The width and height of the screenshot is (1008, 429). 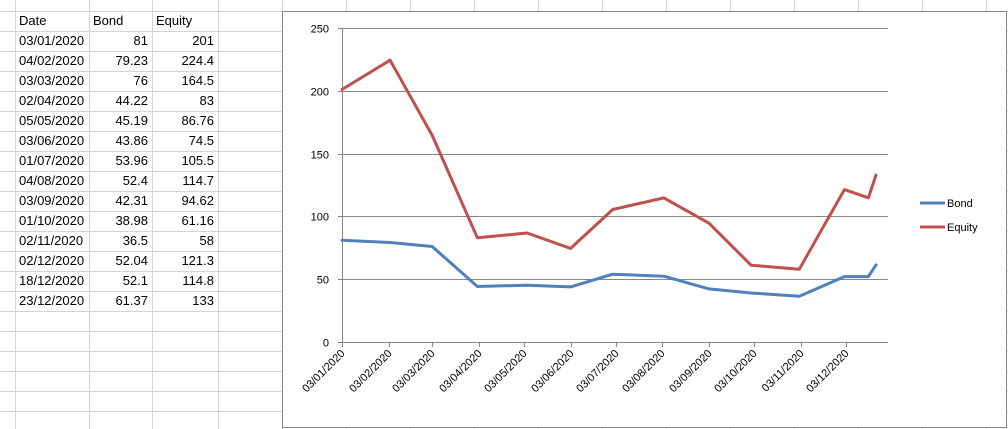 I want to click on table-cell: 164.5, so click(x=197, y=80).